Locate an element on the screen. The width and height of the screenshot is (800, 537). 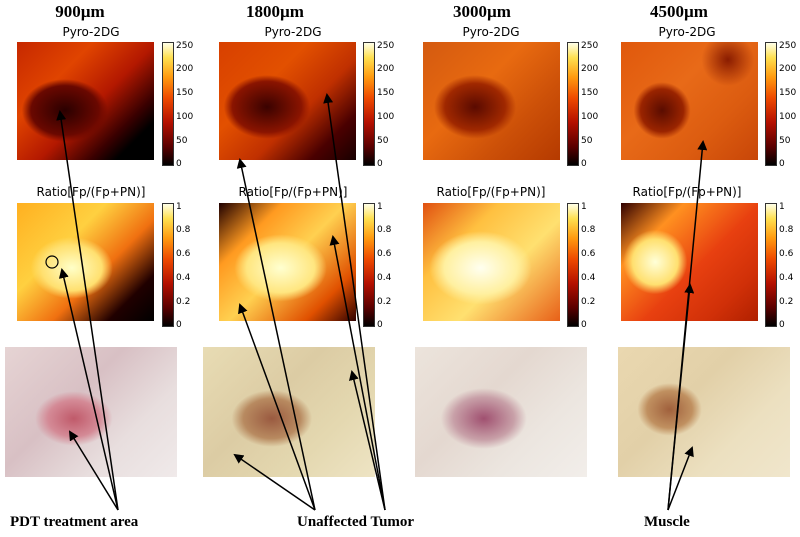
column-title-1800: 1800µm is located at coordinates (275, 11).